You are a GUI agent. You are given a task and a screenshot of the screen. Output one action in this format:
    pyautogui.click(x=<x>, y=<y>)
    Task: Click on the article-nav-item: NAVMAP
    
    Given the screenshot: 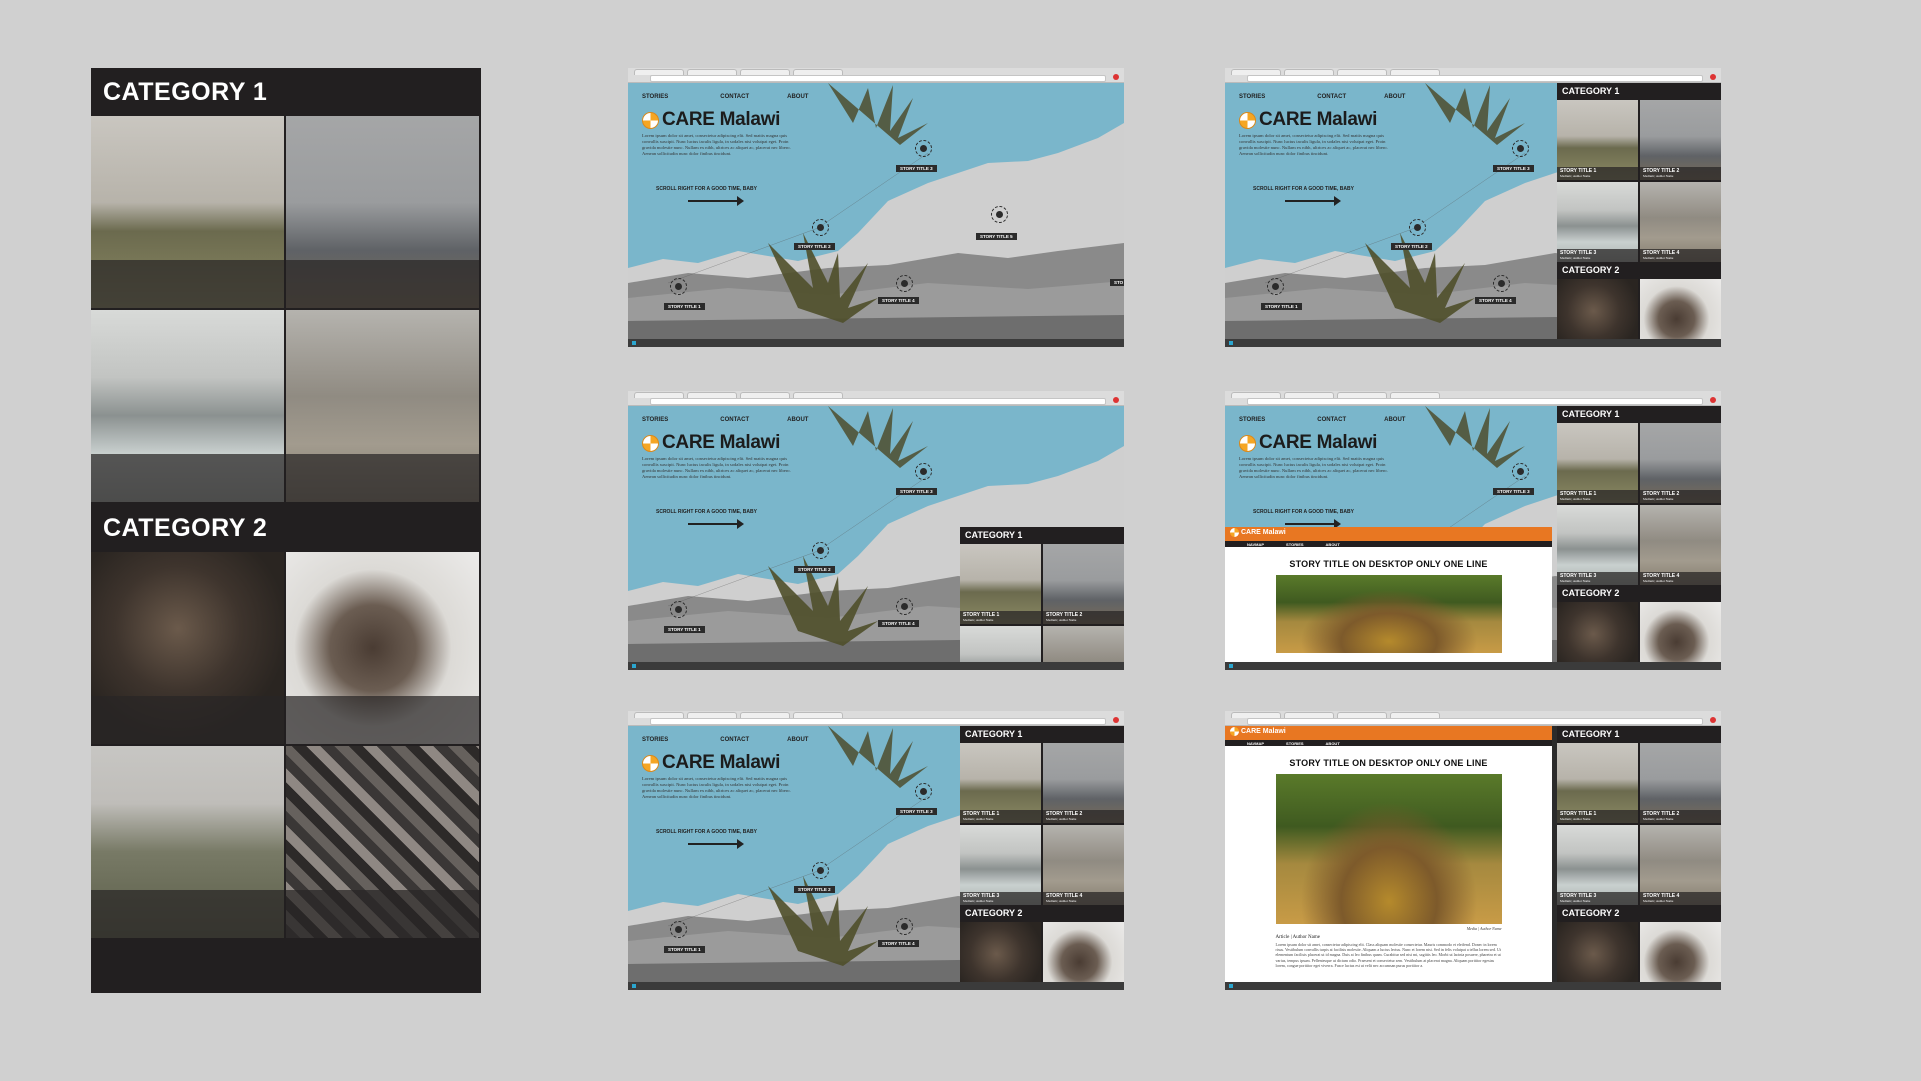 What is the action you would take?
    pyautogui.click(x=1256, y=743)
    